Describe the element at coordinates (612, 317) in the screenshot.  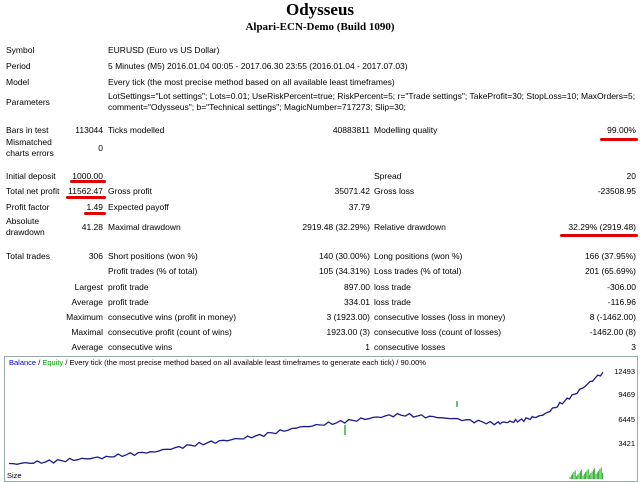
I see `max-cons-losses-value: 8 (-1462.00)` at that location.